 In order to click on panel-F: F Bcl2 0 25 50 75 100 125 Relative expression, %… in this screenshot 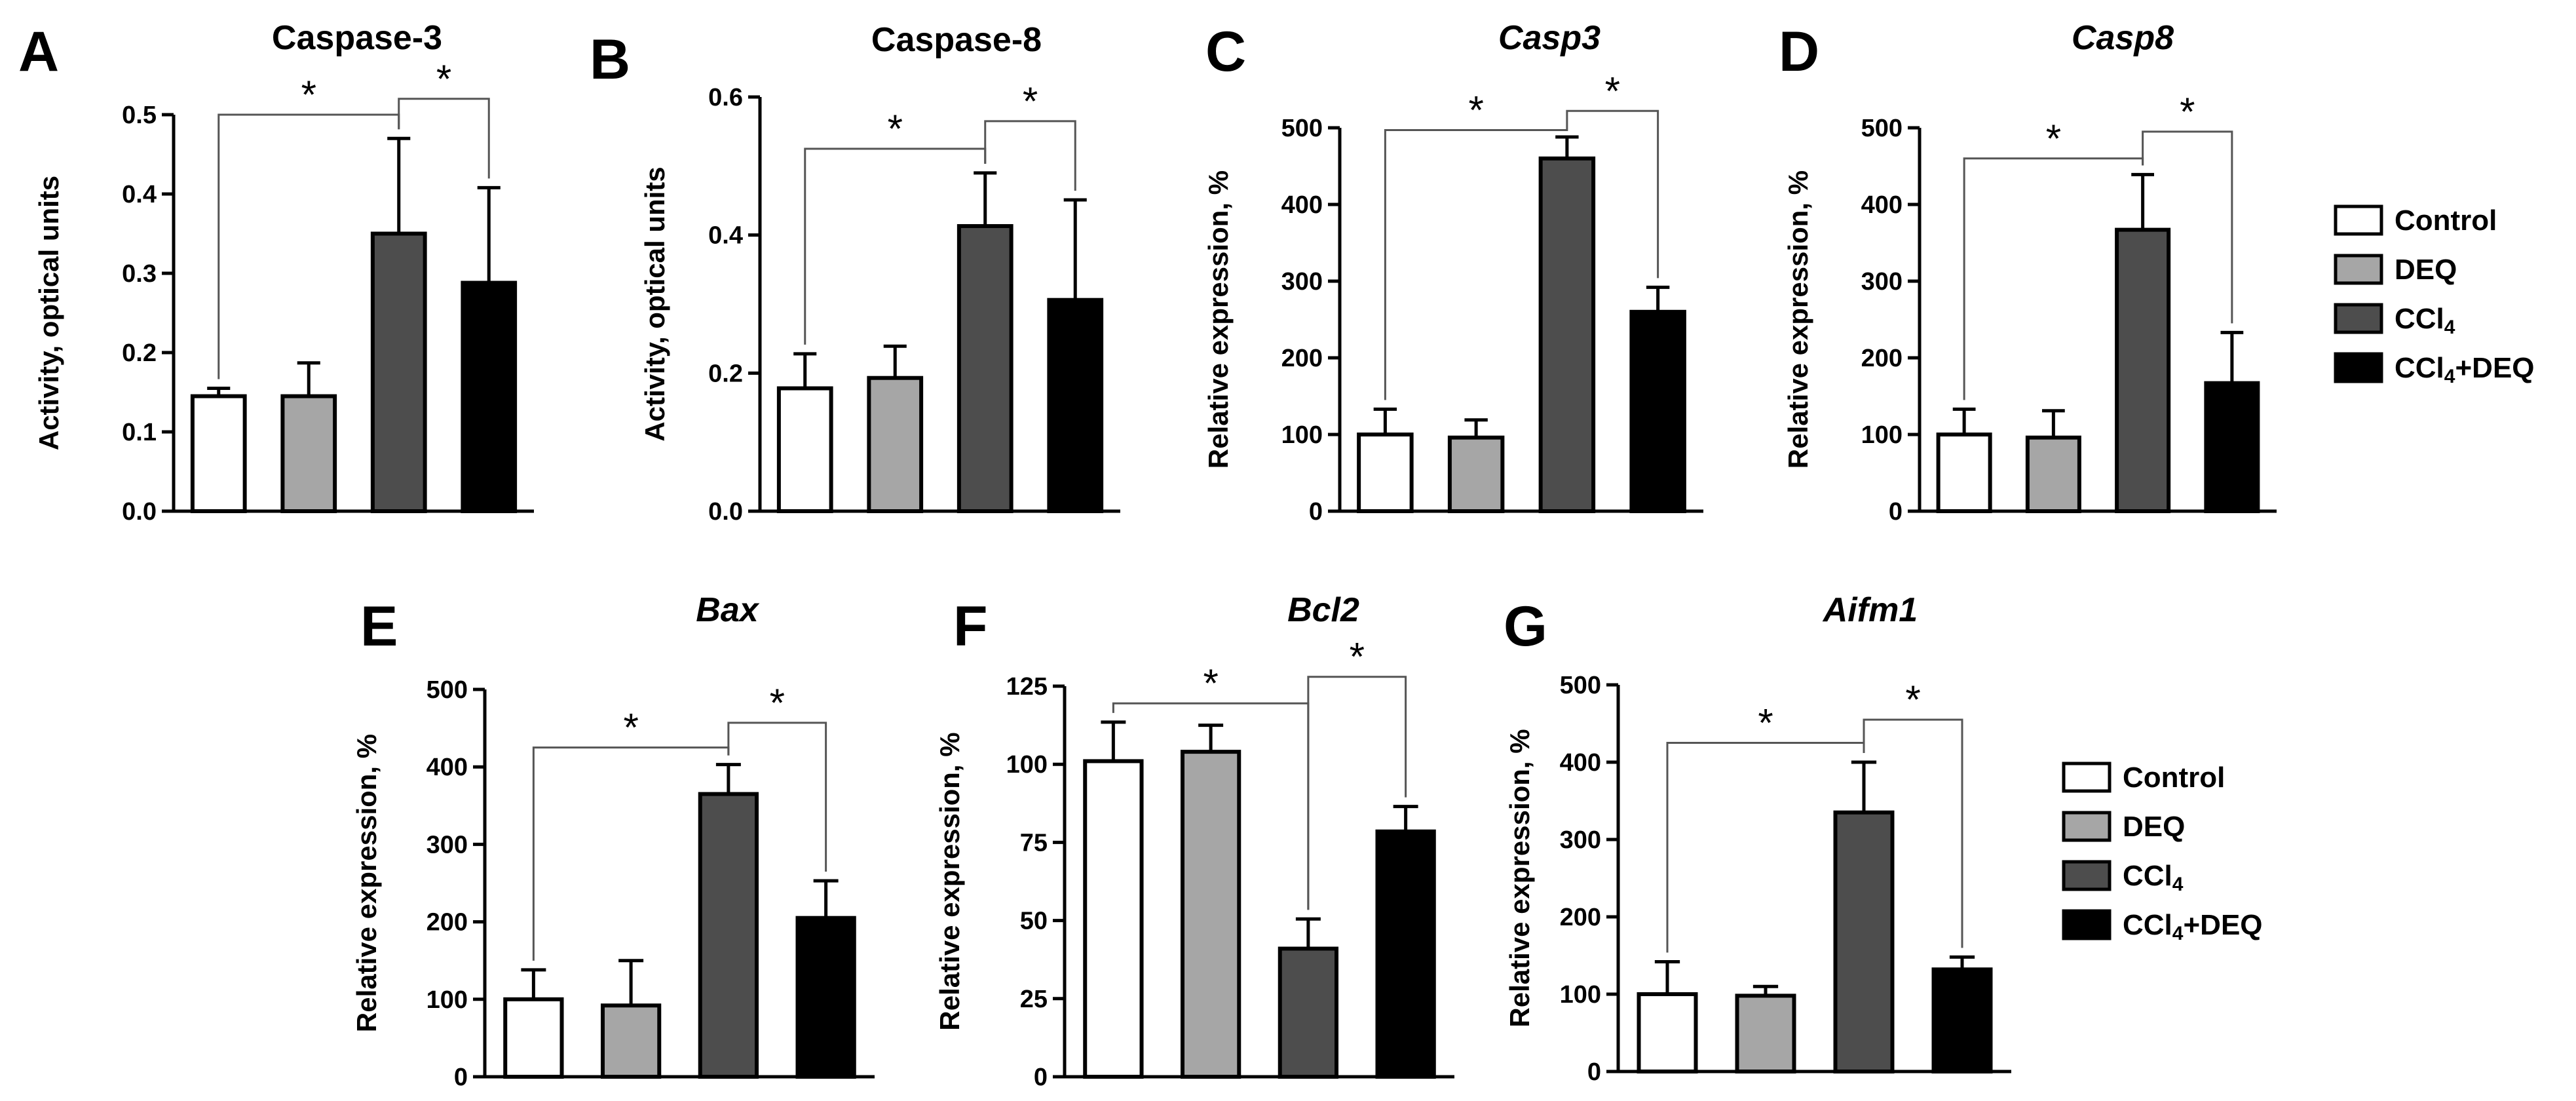, I will do `click(1194, 841)`.